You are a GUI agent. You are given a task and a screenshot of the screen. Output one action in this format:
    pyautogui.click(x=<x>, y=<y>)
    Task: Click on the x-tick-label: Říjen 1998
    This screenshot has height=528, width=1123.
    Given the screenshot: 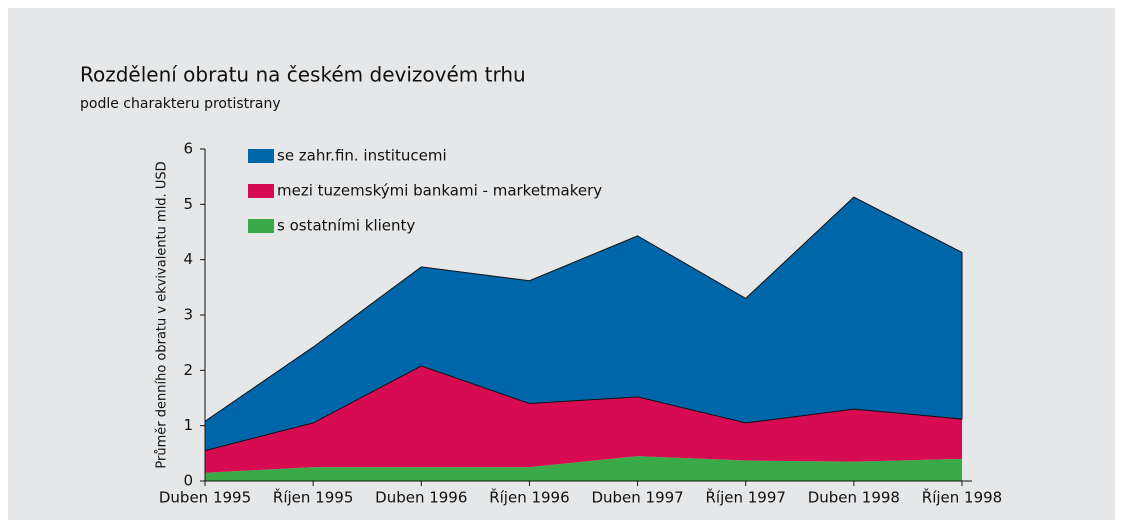 What is the action you would take?
    pyautogui.click(x=962, y=497)
    